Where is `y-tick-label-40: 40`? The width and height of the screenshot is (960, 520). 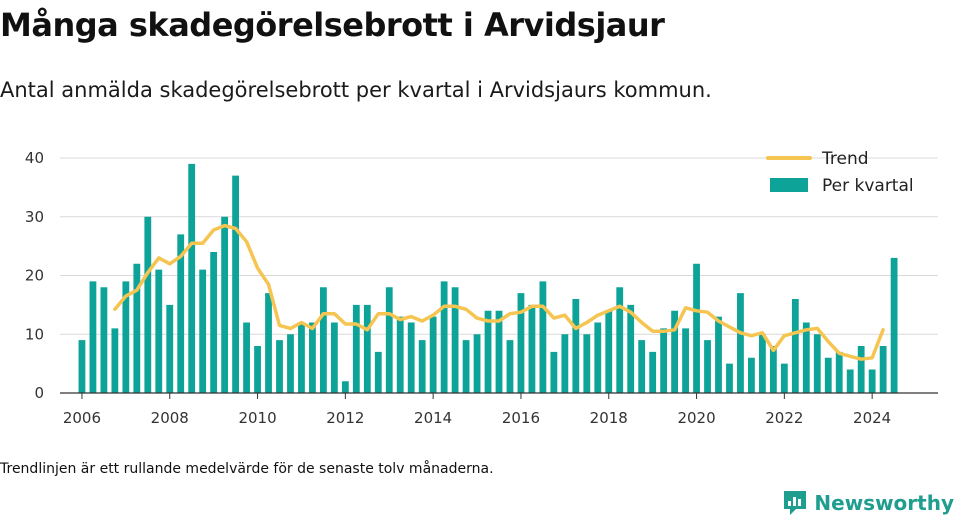 y-tick-label-40: 40 is located at coordinates (34, 158).